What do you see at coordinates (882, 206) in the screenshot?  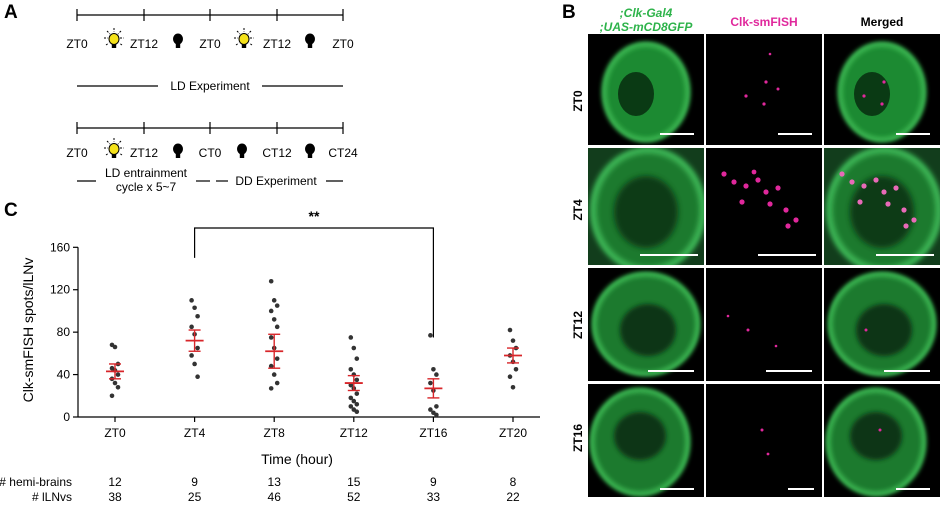 I see `micrograph-zt4-merged` at bounding box center [882, 206].